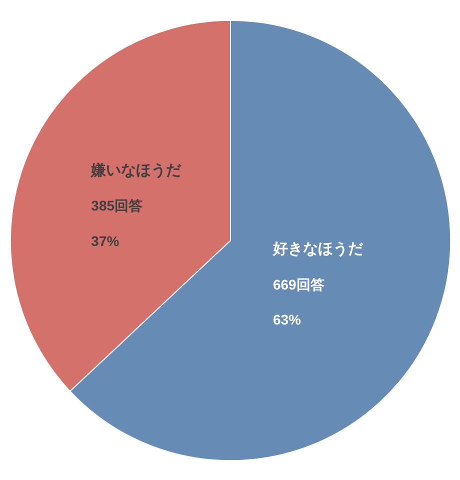 This screenshot has height=480, width=460. Describe the element at coordinates (117, 223) in the screenshot. I see `text: 385回答 37%` at that location.